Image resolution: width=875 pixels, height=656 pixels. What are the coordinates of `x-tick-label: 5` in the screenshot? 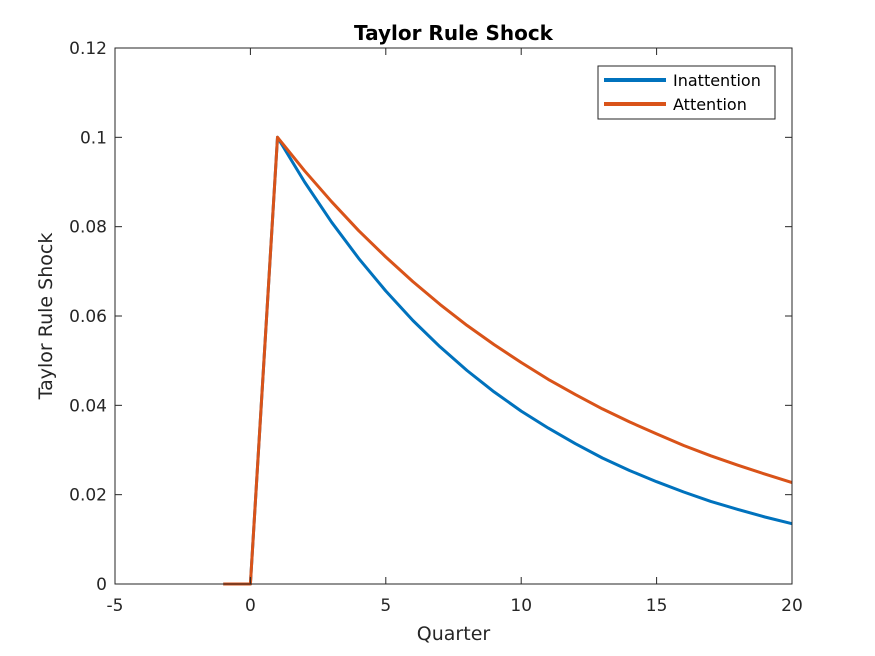 It's located at (385, 606).